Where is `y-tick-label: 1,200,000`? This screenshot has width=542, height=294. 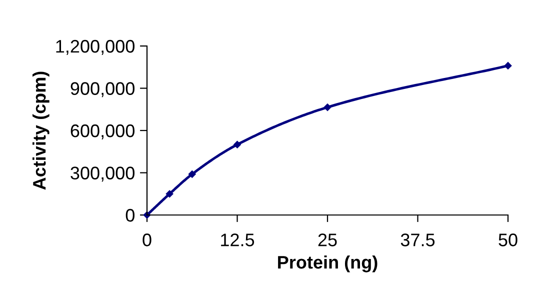 y-tick-label: 1,200,000 is located at coordinates (95, 47).